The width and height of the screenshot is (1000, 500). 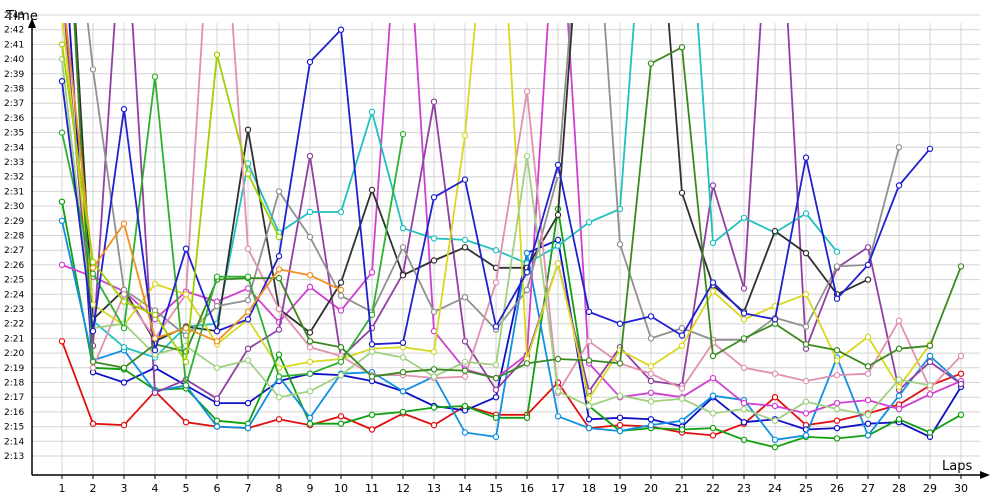 What do you see at coordinates (496, 488) in the screenshot?
I see `x-tick-label: 15` at bounding box center [496, 488].